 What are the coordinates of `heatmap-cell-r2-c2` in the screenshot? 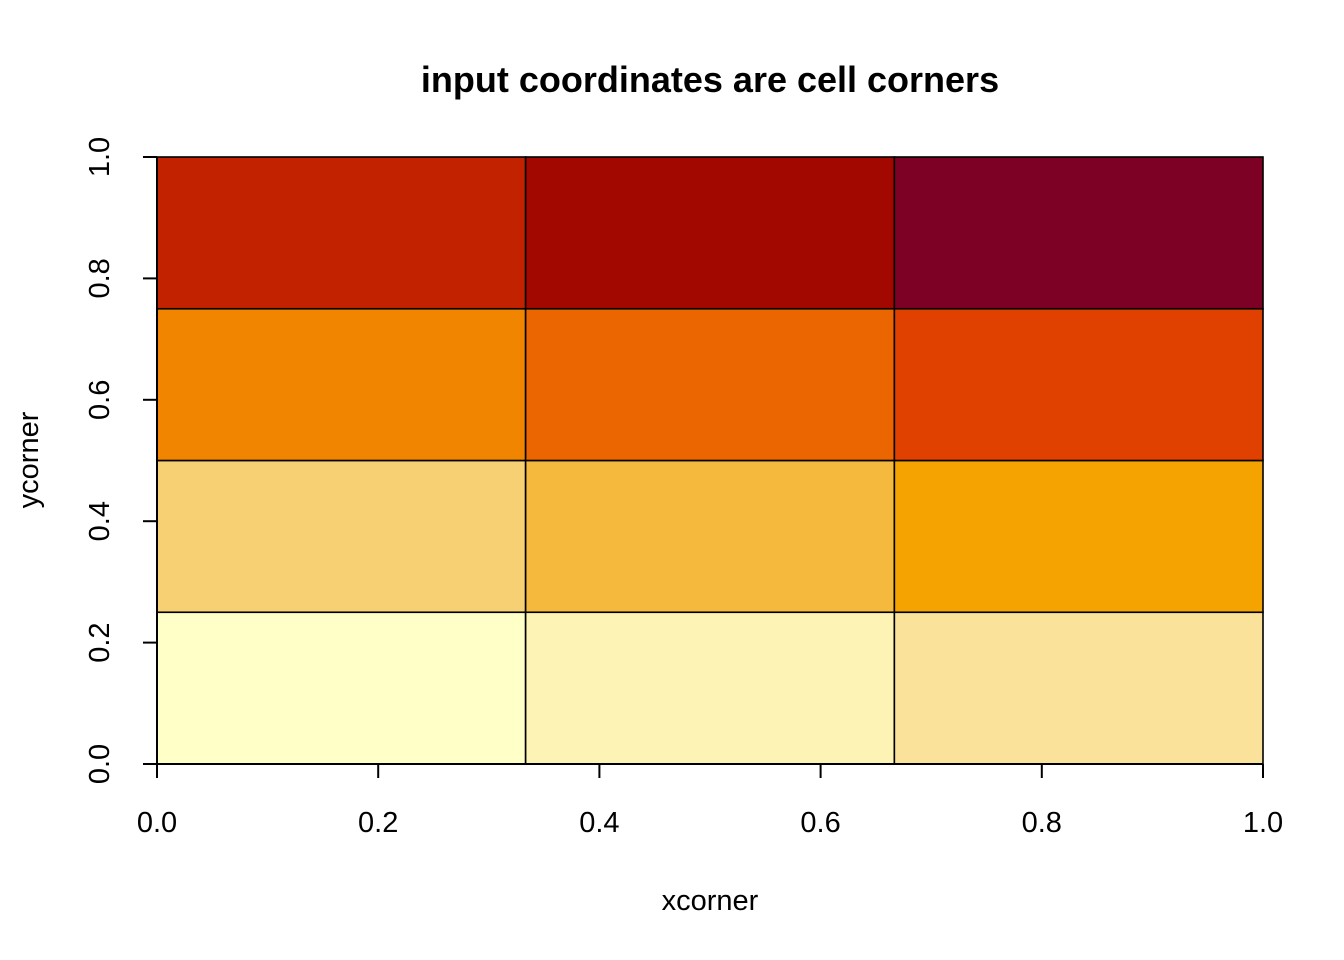 It's located at (1078, 384).